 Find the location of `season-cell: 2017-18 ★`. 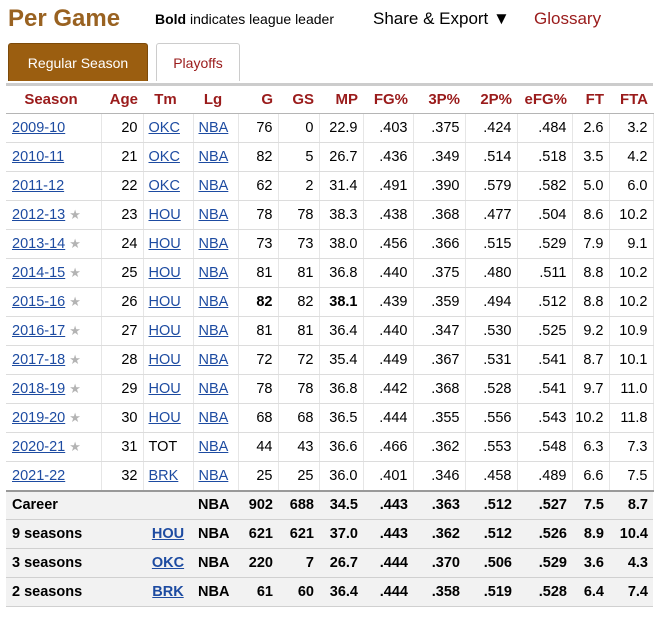

season-cell: 2017-18 ★ is located at coordinates (54, 360).